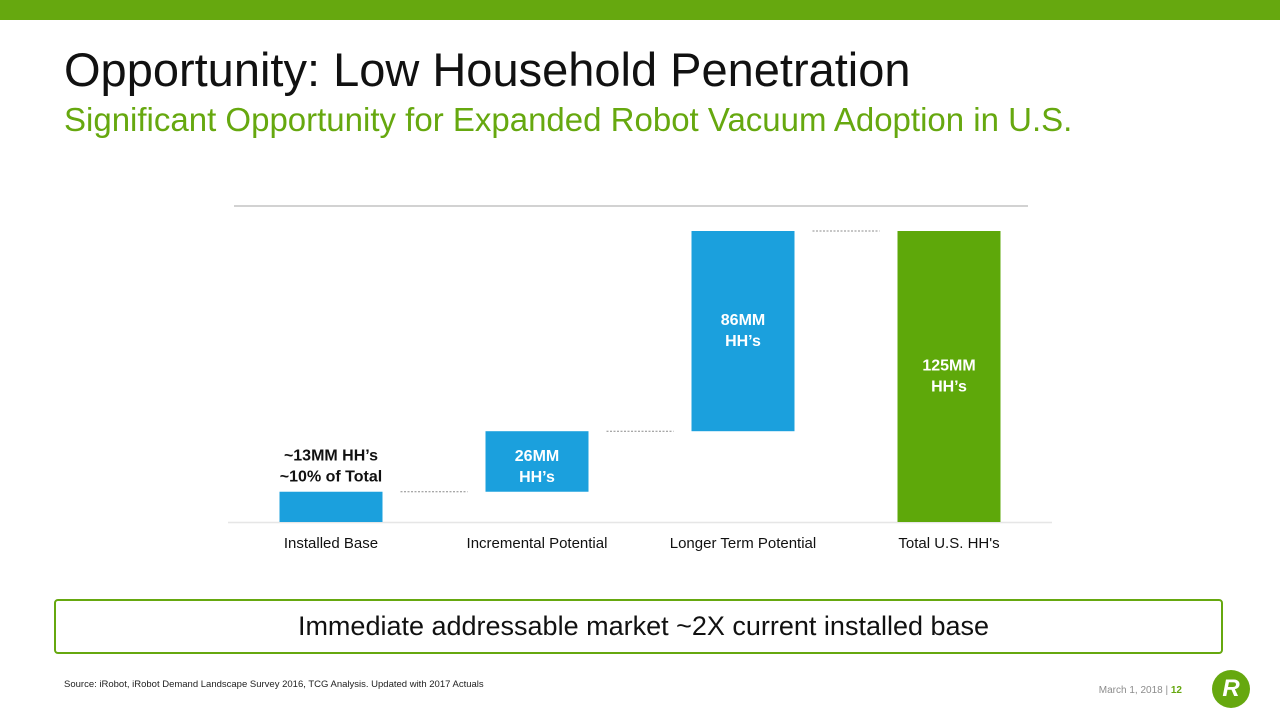  I want to click on category-label-1: Installed Base, so click(331, 543).